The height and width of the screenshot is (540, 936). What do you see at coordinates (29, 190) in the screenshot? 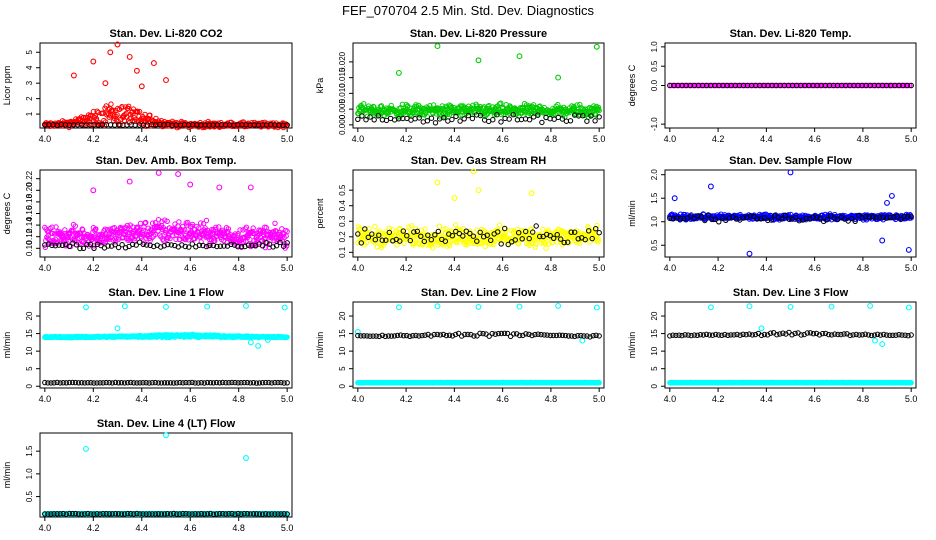
I see `y-tick-label: 0.20` at bounding box center [29, 190].